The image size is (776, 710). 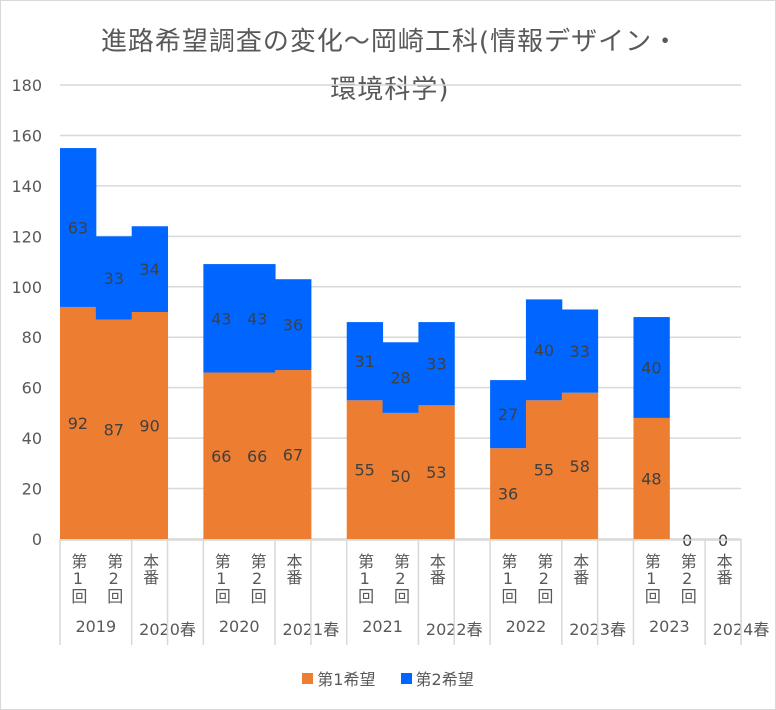 I want to click on y-tick-label: 180, so click(x=26, y=85).